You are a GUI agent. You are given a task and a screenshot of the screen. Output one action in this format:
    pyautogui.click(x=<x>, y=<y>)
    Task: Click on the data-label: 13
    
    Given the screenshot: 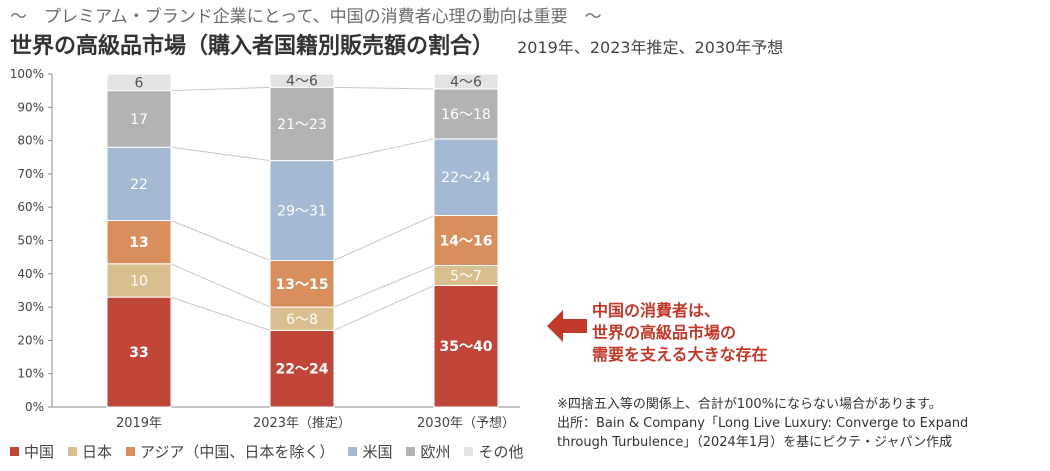 What is the action you would take?
    pyautogui.click(x=138, y=243)
    